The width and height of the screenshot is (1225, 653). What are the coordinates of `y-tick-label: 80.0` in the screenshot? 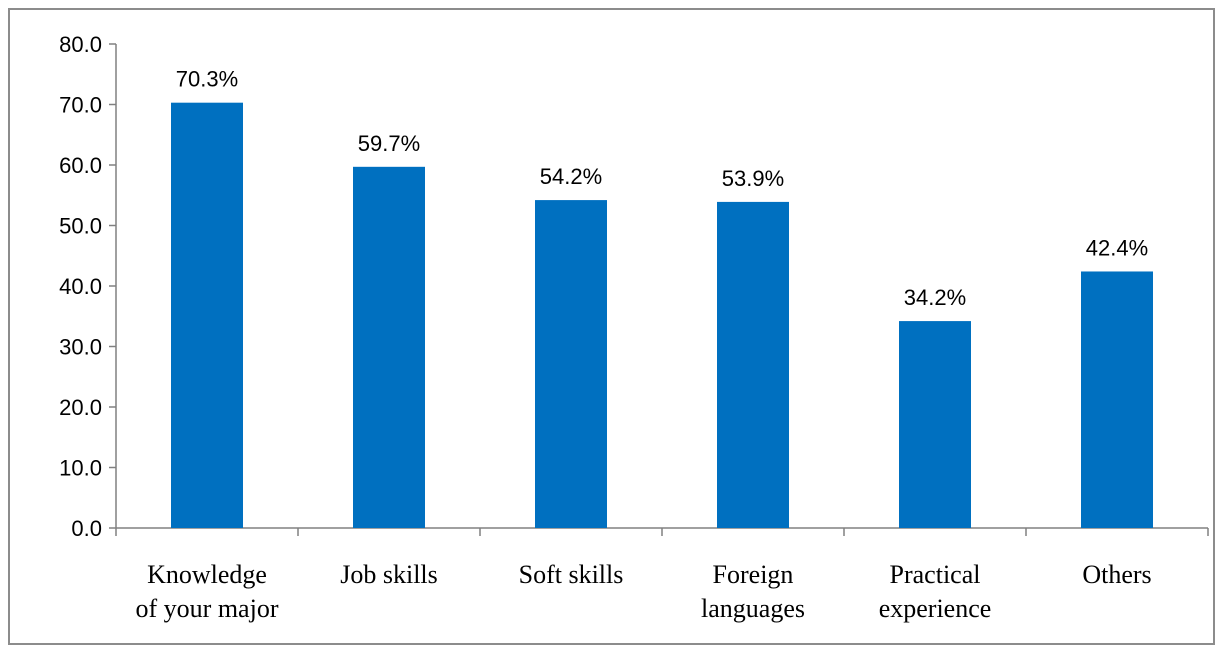 It's located at (80, 44).